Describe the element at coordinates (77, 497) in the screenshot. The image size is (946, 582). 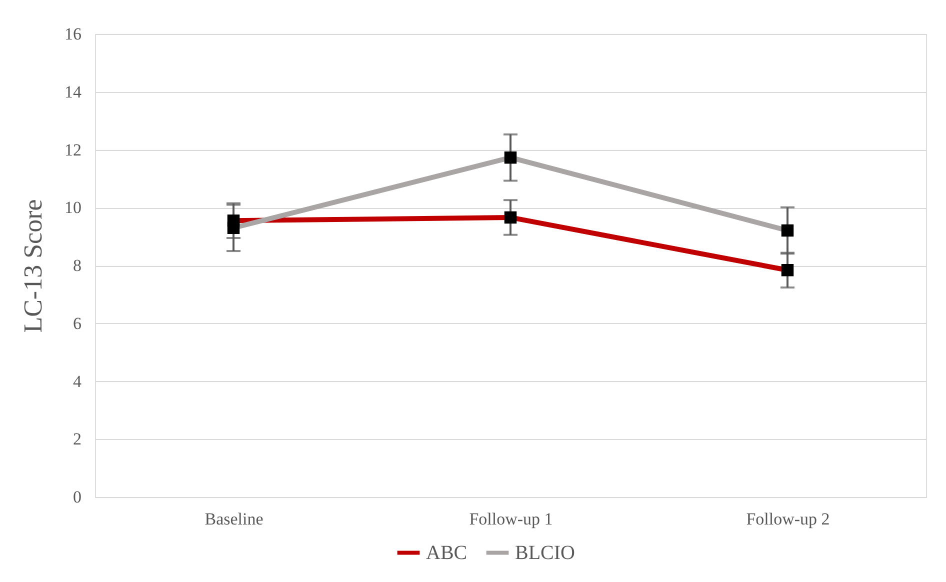
I see `y-tick-label: 0` at that location.